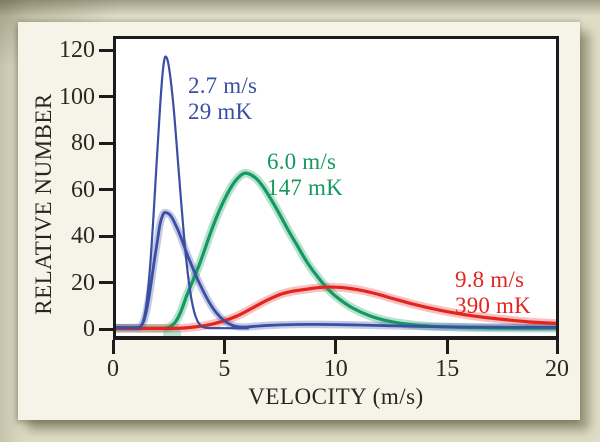 The width and height of the screenshot is (600, 442). Describe the element at coordinates (490, 279) in the screenshot. I see `red-label-line: 9.8 m/s` at that location.